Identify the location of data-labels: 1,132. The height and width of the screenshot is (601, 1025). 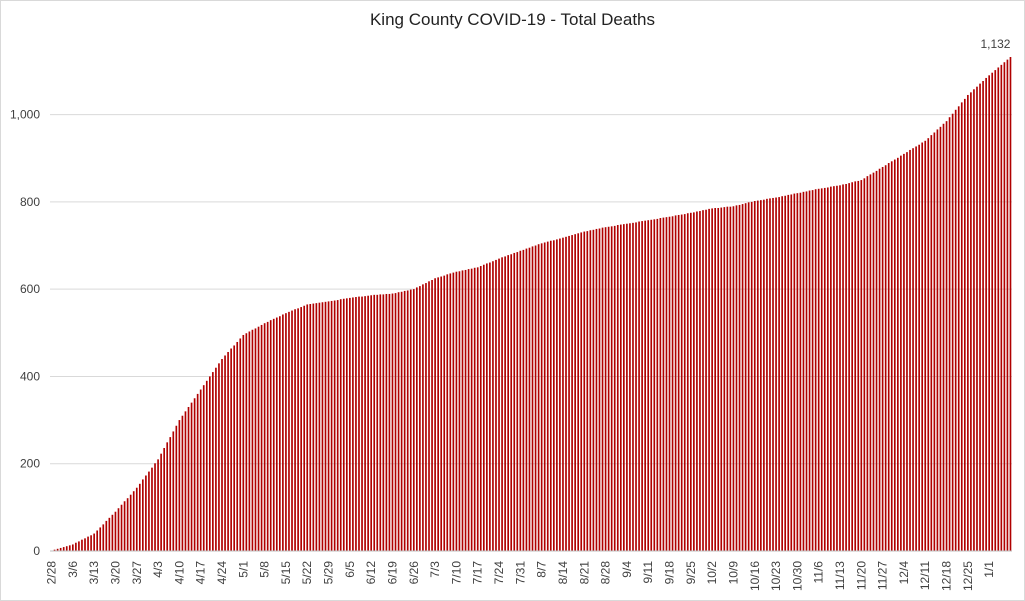
(995, 44).